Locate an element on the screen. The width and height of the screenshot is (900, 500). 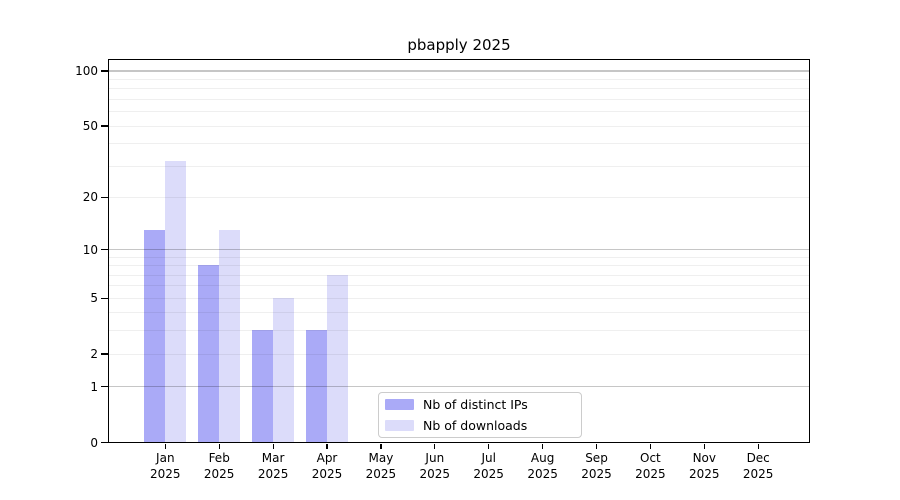
x-tick-month: Apr is located at coordinates (327, 458).